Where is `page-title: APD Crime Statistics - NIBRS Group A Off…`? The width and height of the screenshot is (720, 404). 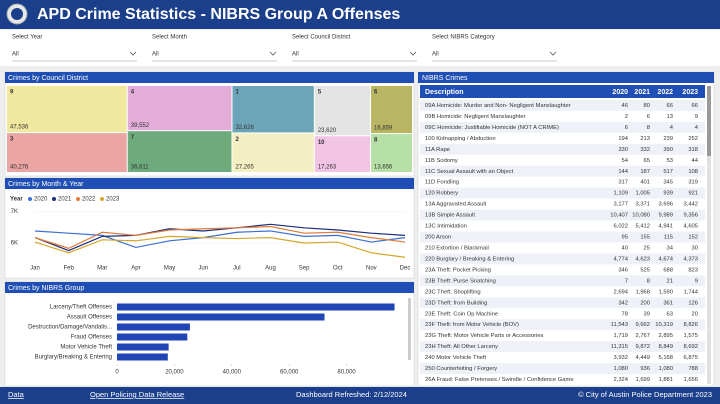 page-title: APD Crime Statistics - NIBRS Group A Off… is located at coordinates (218, 14).